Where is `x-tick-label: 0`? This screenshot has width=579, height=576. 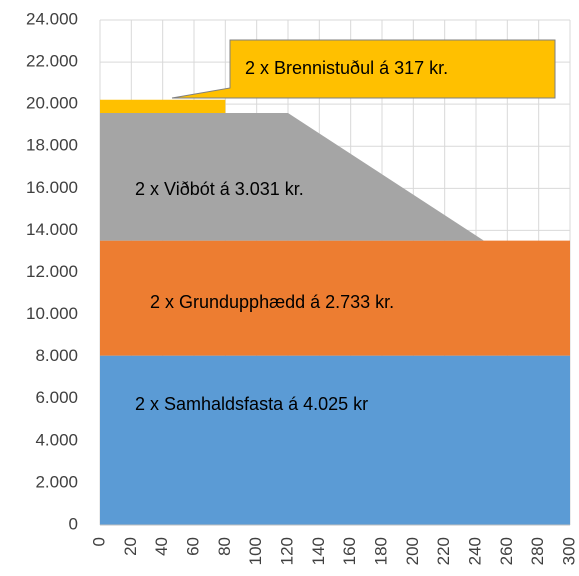 x-tick-label: 0 is located at coordinates (98, 541).